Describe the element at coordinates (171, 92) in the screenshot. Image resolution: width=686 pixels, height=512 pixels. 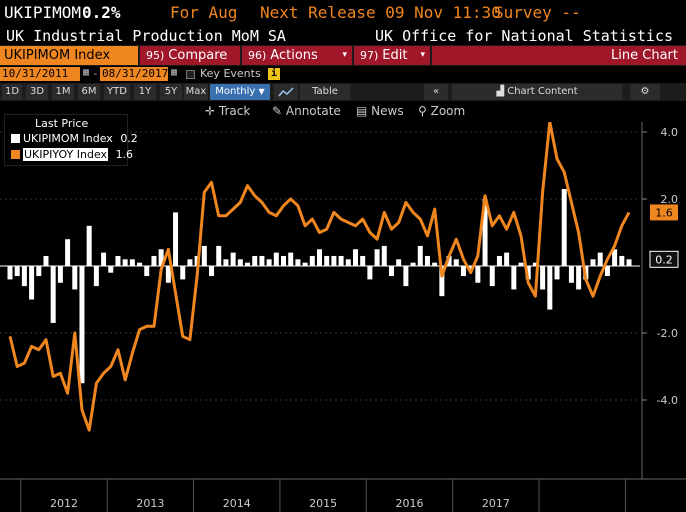
I see `range-5y-button: 5Y` at that location.